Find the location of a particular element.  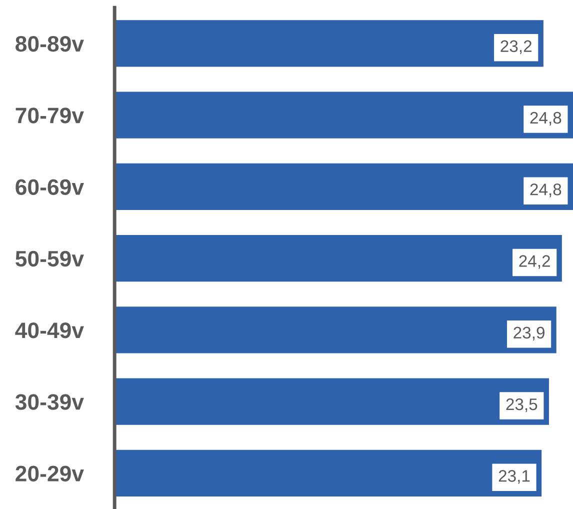

y-tick-label: 50-59v is located at coordinates (50, 258).